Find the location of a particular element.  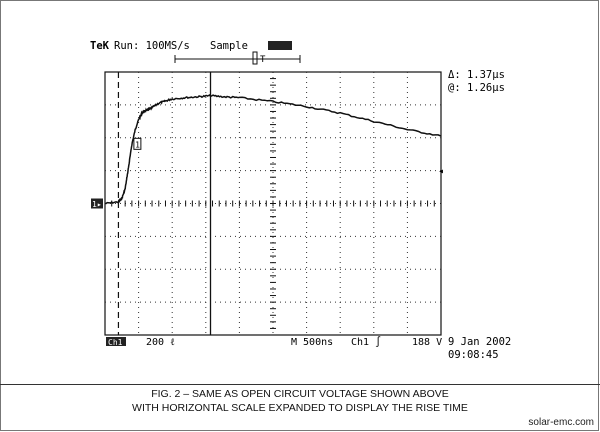

cursor1-marker-box is located at coordinates (137, 143).